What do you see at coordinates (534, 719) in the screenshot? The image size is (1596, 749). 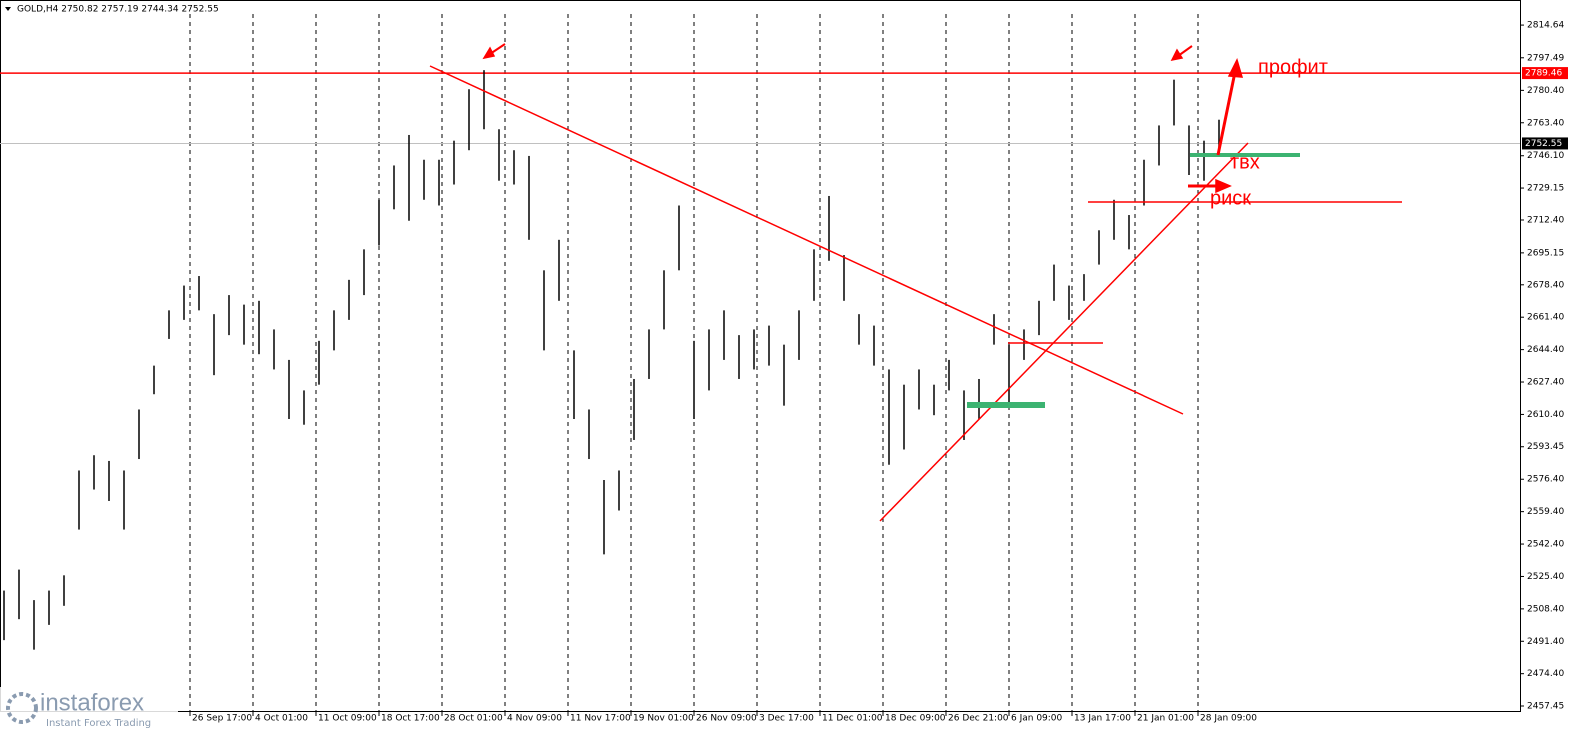 I see `x-tick-label: 4 Nov 09:00` at bounding box center [534, 719].